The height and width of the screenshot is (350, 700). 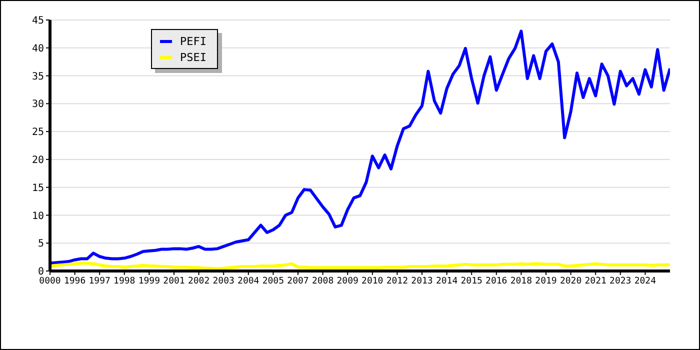 What do you see at coordinates (38, 48) in the screenshot?
I see `y-tick-label: 40` at bounding box center [38, 48].